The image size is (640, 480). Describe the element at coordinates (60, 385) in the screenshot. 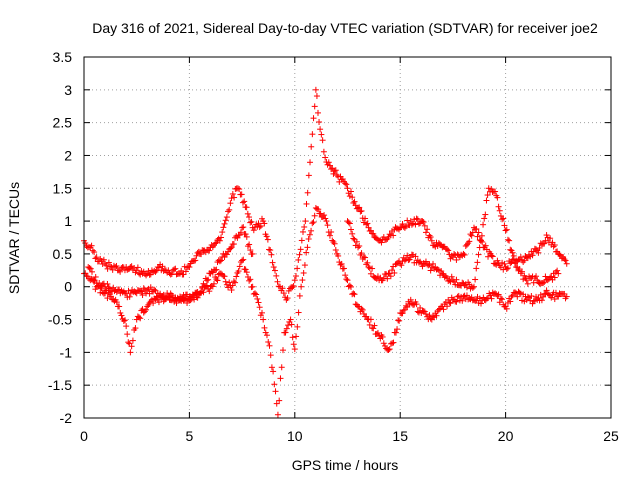

I see `y-tick-label: -1.5` at that location.